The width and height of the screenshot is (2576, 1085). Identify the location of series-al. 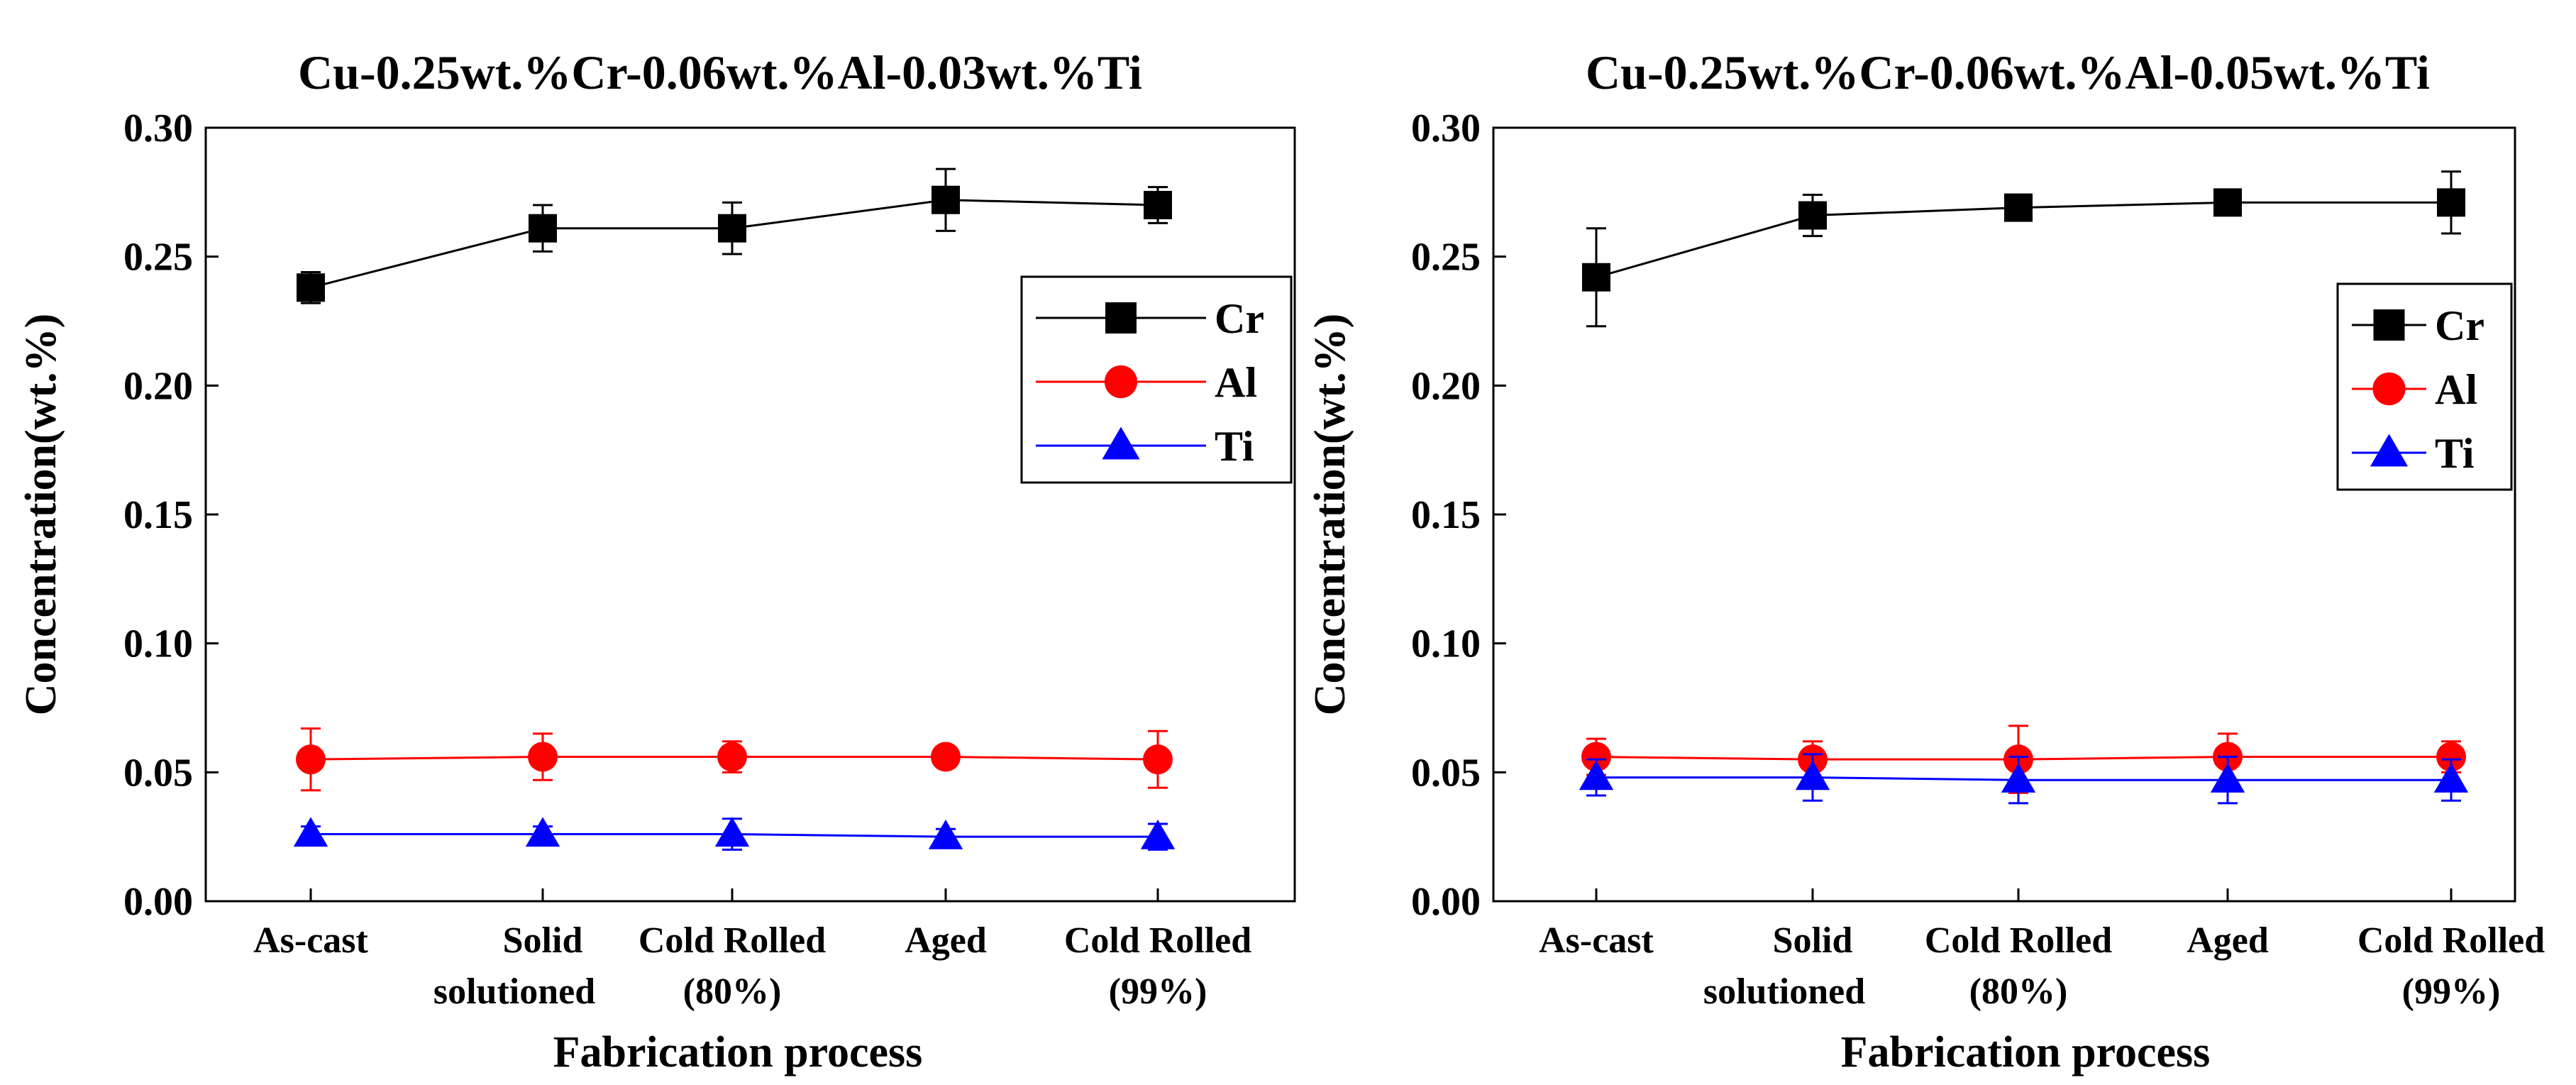
(734, 760).